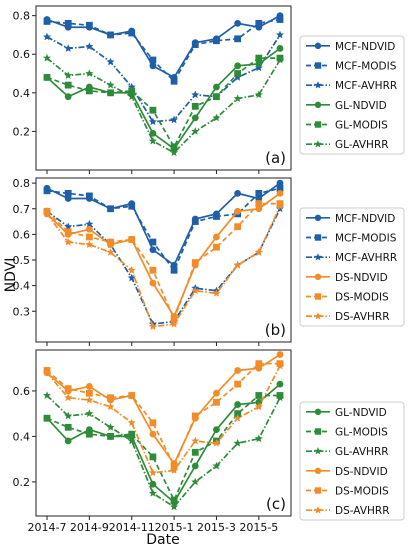  Describe the element at coordinates (362, 317) in the screenshot. I see `legend-label: DS-AVHRR` at that location.